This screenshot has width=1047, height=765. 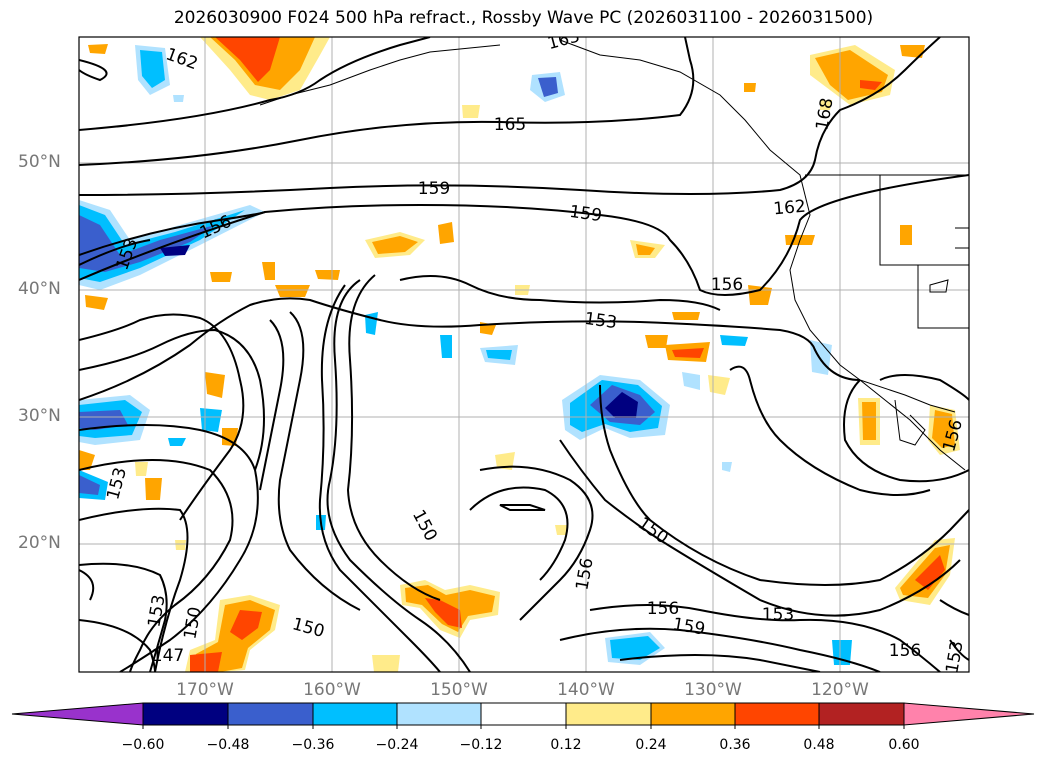 What do you see at coordinates (332, 690) in the screenshot?
I see `lon-label: 160°W` at bounding box center [332, 690].